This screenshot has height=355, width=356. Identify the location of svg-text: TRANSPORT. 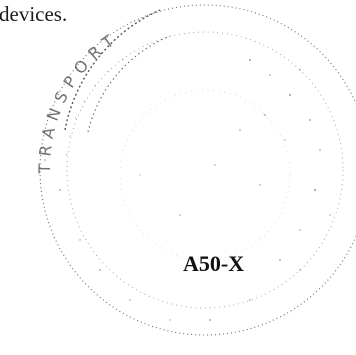
(79, 100).